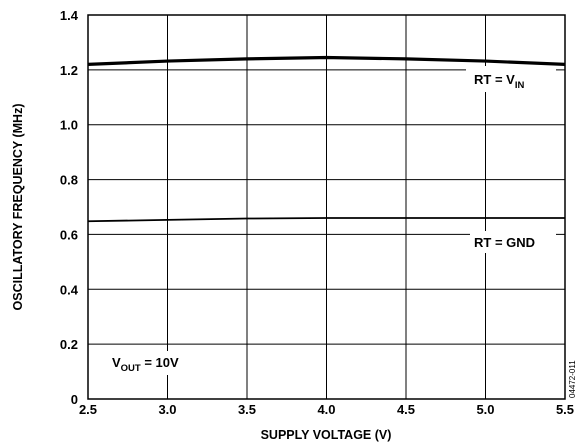  What do you see at coordinates (74, 399) in the screenshot?
I see `y-tick-label: 0` at bounding box center [74, 399].